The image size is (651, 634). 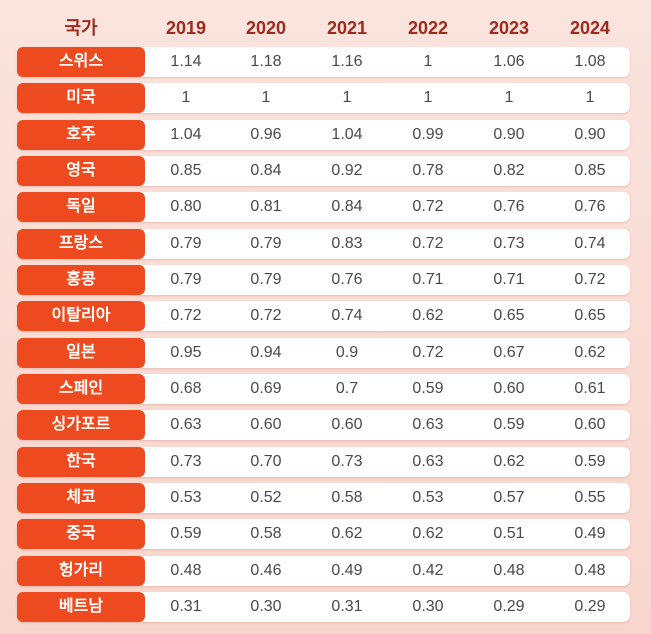 What do you see at coordinates (81, 98) in the screenshot?
I see `country-label: 미국` at bounding box center [81, 98].